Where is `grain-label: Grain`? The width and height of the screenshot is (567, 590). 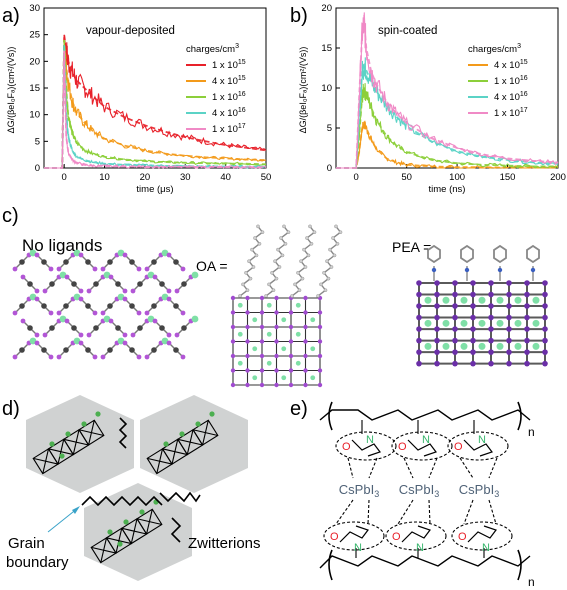 grain-label: Grain is located at coordinates (26, 543).